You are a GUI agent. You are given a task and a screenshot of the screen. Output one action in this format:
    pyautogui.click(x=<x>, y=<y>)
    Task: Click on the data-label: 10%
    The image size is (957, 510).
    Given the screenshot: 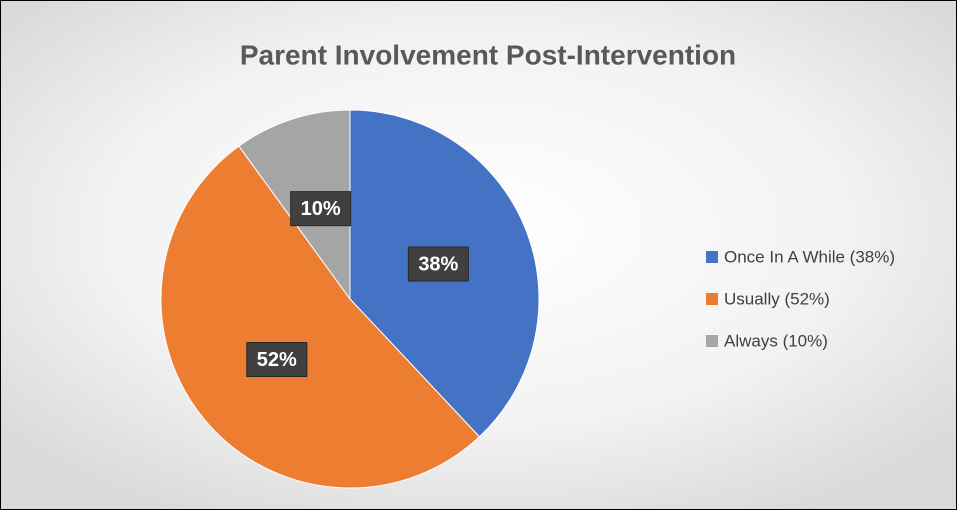 What is the action you would take?
    pyautogui.click(x=321, y=209)
    